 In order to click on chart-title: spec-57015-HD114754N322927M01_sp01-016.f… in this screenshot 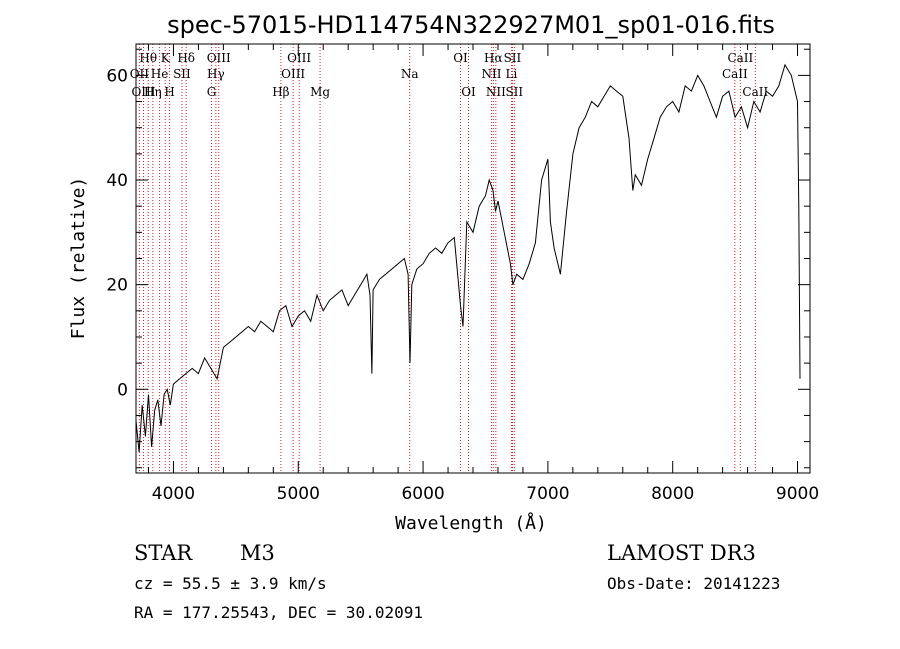, I will do `click(471, 25)`.